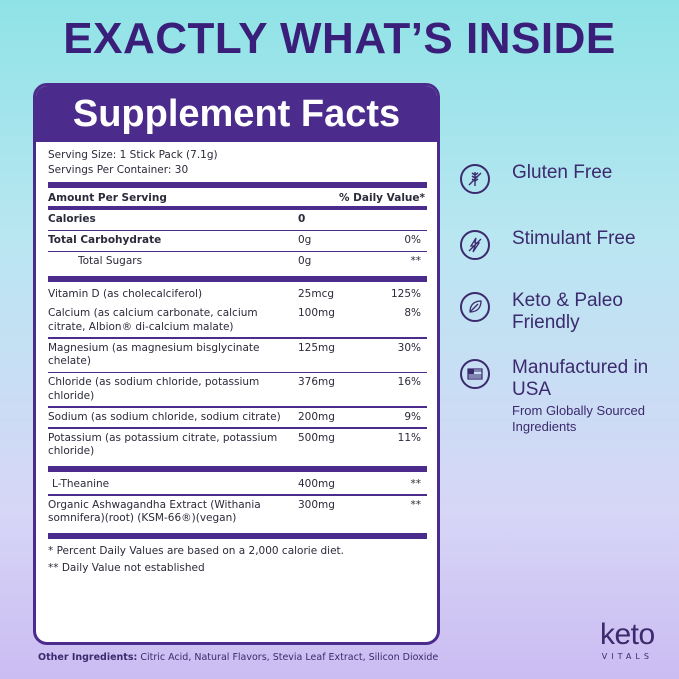 The image size is (679, 679). What do you see at coordinates (316, 416) in the screenshot?
I see `row-amount: 200mg` at bounding box center [316, 416].